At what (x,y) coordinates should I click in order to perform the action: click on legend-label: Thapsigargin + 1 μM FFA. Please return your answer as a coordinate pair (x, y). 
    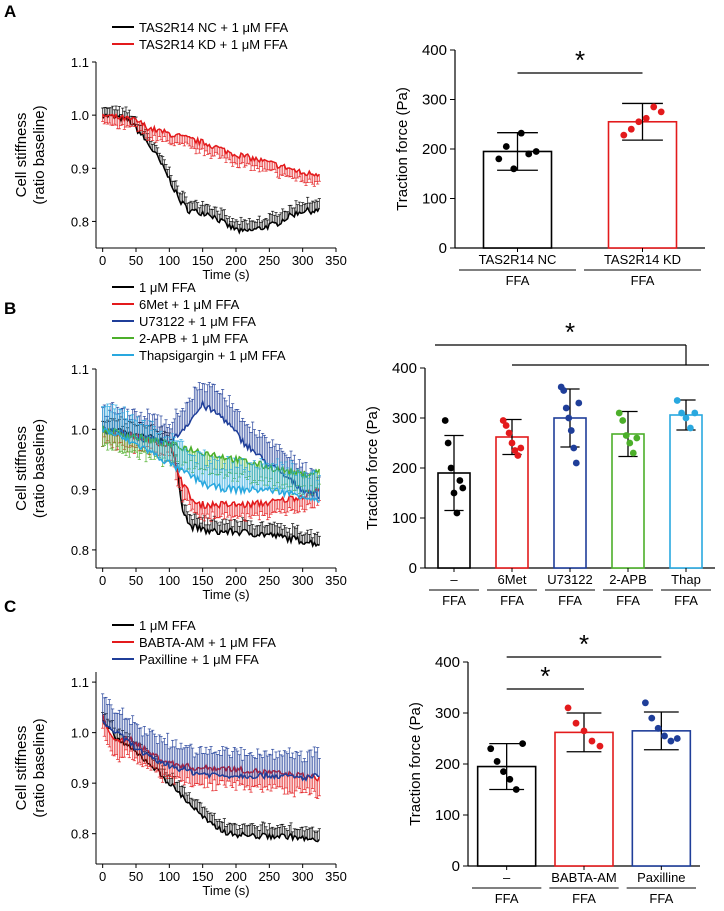
    Looking at the image, I should click on (212, 355).